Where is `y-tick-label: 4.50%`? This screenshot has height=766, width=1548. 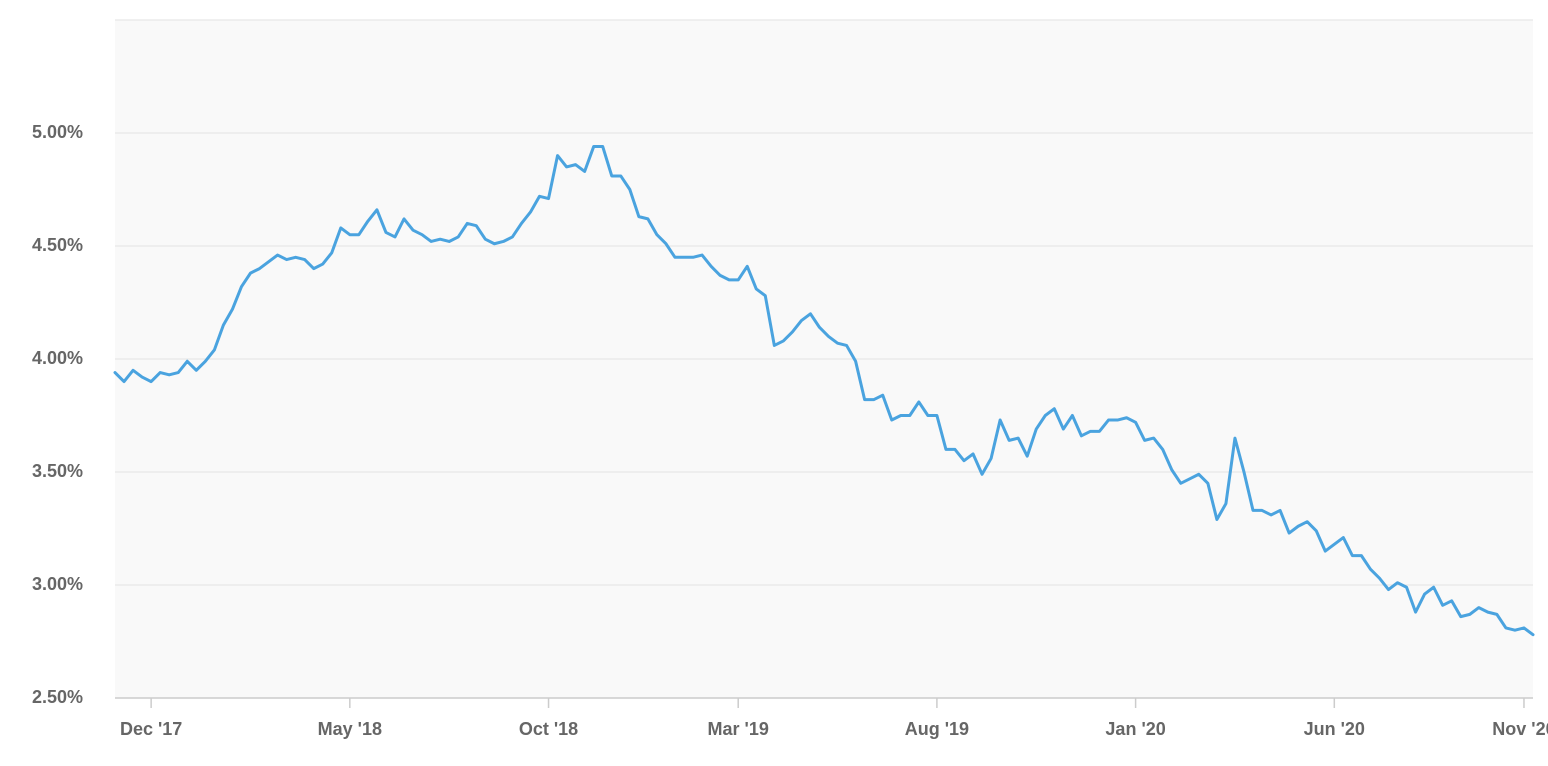 y-tick-label: 4.50% is located at coordinates (57, 245).